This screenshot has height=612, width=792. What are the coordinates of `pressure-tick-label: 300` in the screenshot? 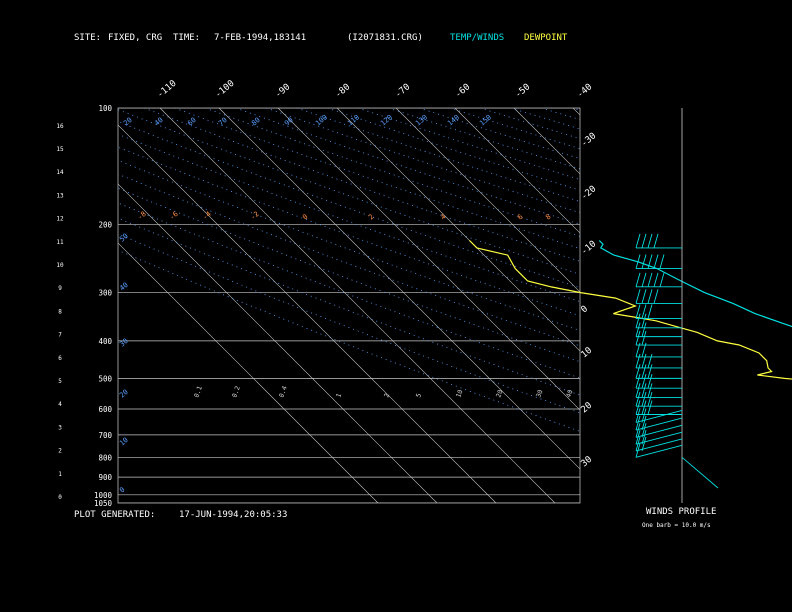 It's located at (105, 293).